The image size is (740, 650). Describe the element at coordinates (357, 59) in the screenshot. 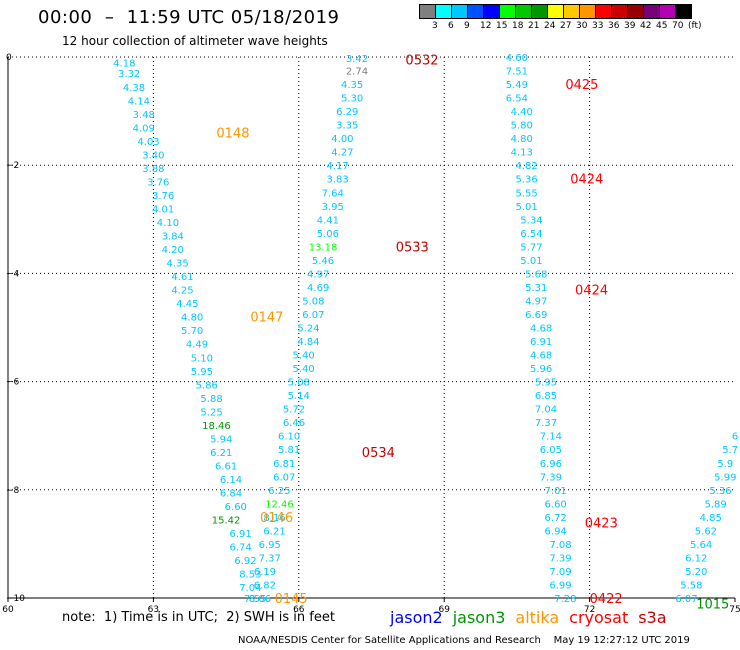

I see `wave-height-value: 3.42` at that location.